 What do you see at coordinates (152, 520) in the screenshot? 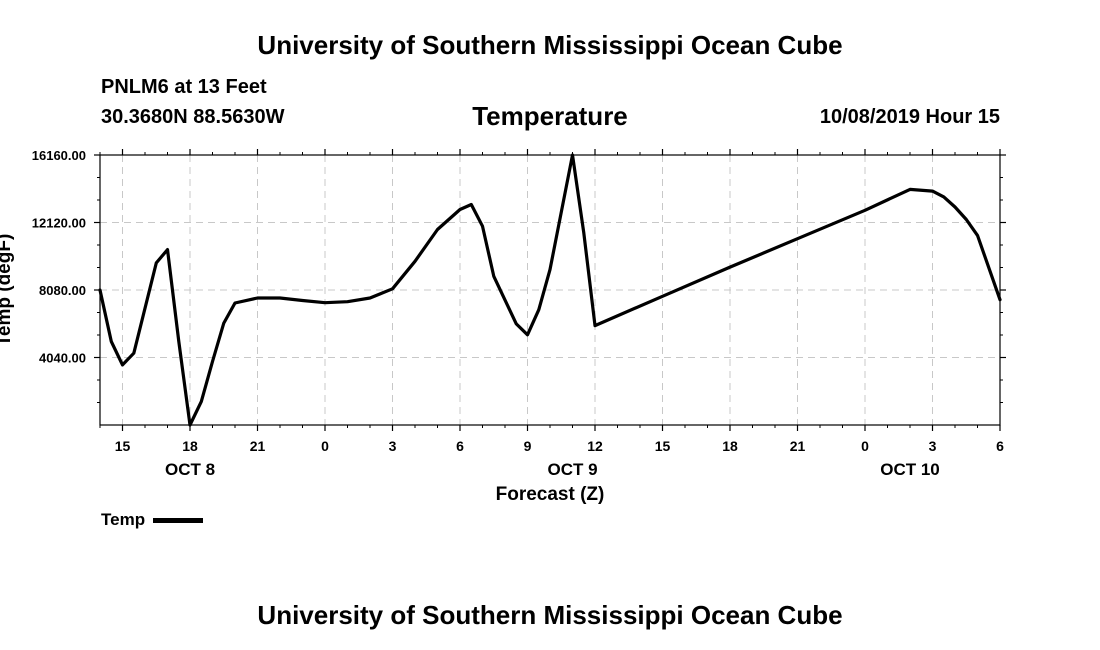
I see `legend: Temp` at bounding box center [152, 520].